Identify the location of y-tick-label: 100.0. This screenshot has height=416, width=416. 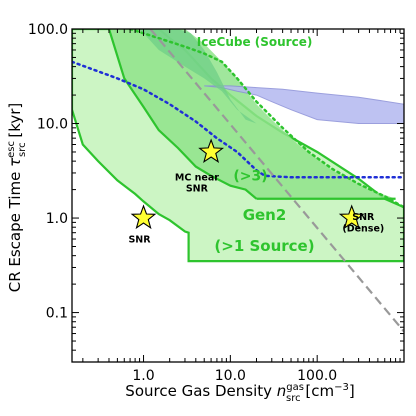
(48, 30).